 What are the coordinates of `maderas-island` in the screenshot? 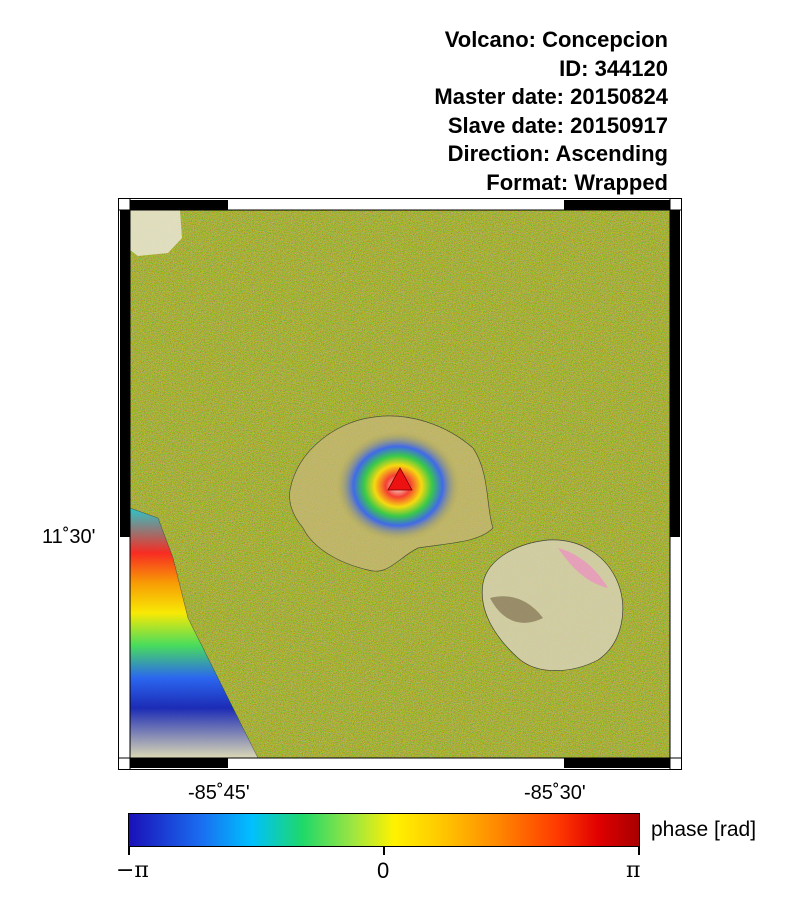 It's located at (552, 605).